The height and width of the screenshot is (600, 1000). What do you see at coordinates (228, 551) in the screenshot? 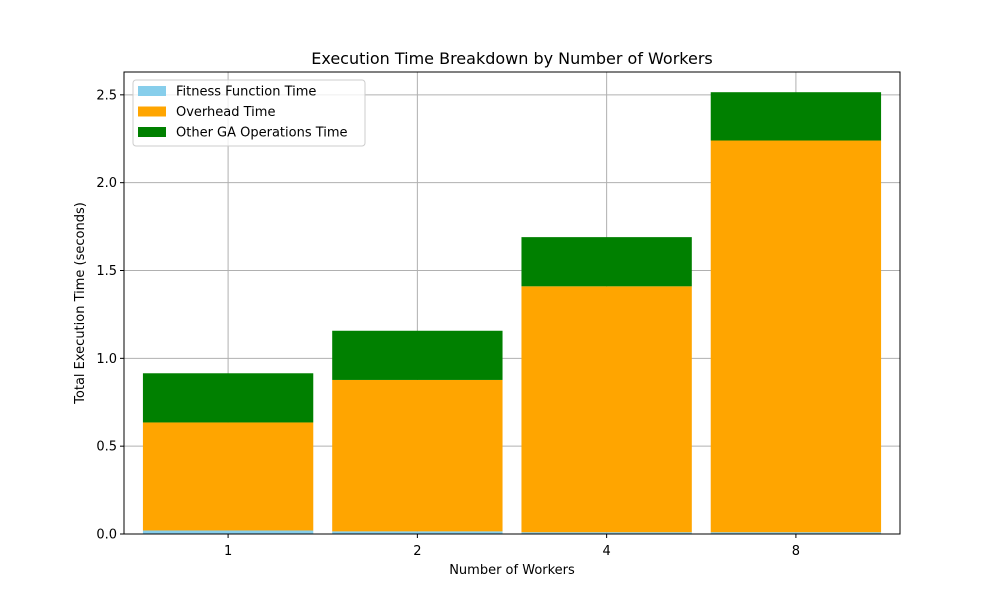
I see `x-tick-label: 1` at bounding box center [228, 551].